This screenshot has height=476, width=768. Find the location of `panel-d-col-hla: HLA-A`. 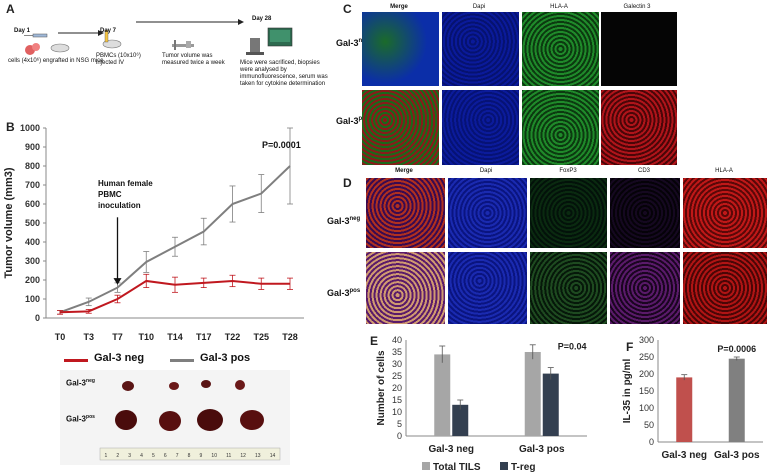

panel-d-col-hla: HLA-A is located at coordinates (724, 171).